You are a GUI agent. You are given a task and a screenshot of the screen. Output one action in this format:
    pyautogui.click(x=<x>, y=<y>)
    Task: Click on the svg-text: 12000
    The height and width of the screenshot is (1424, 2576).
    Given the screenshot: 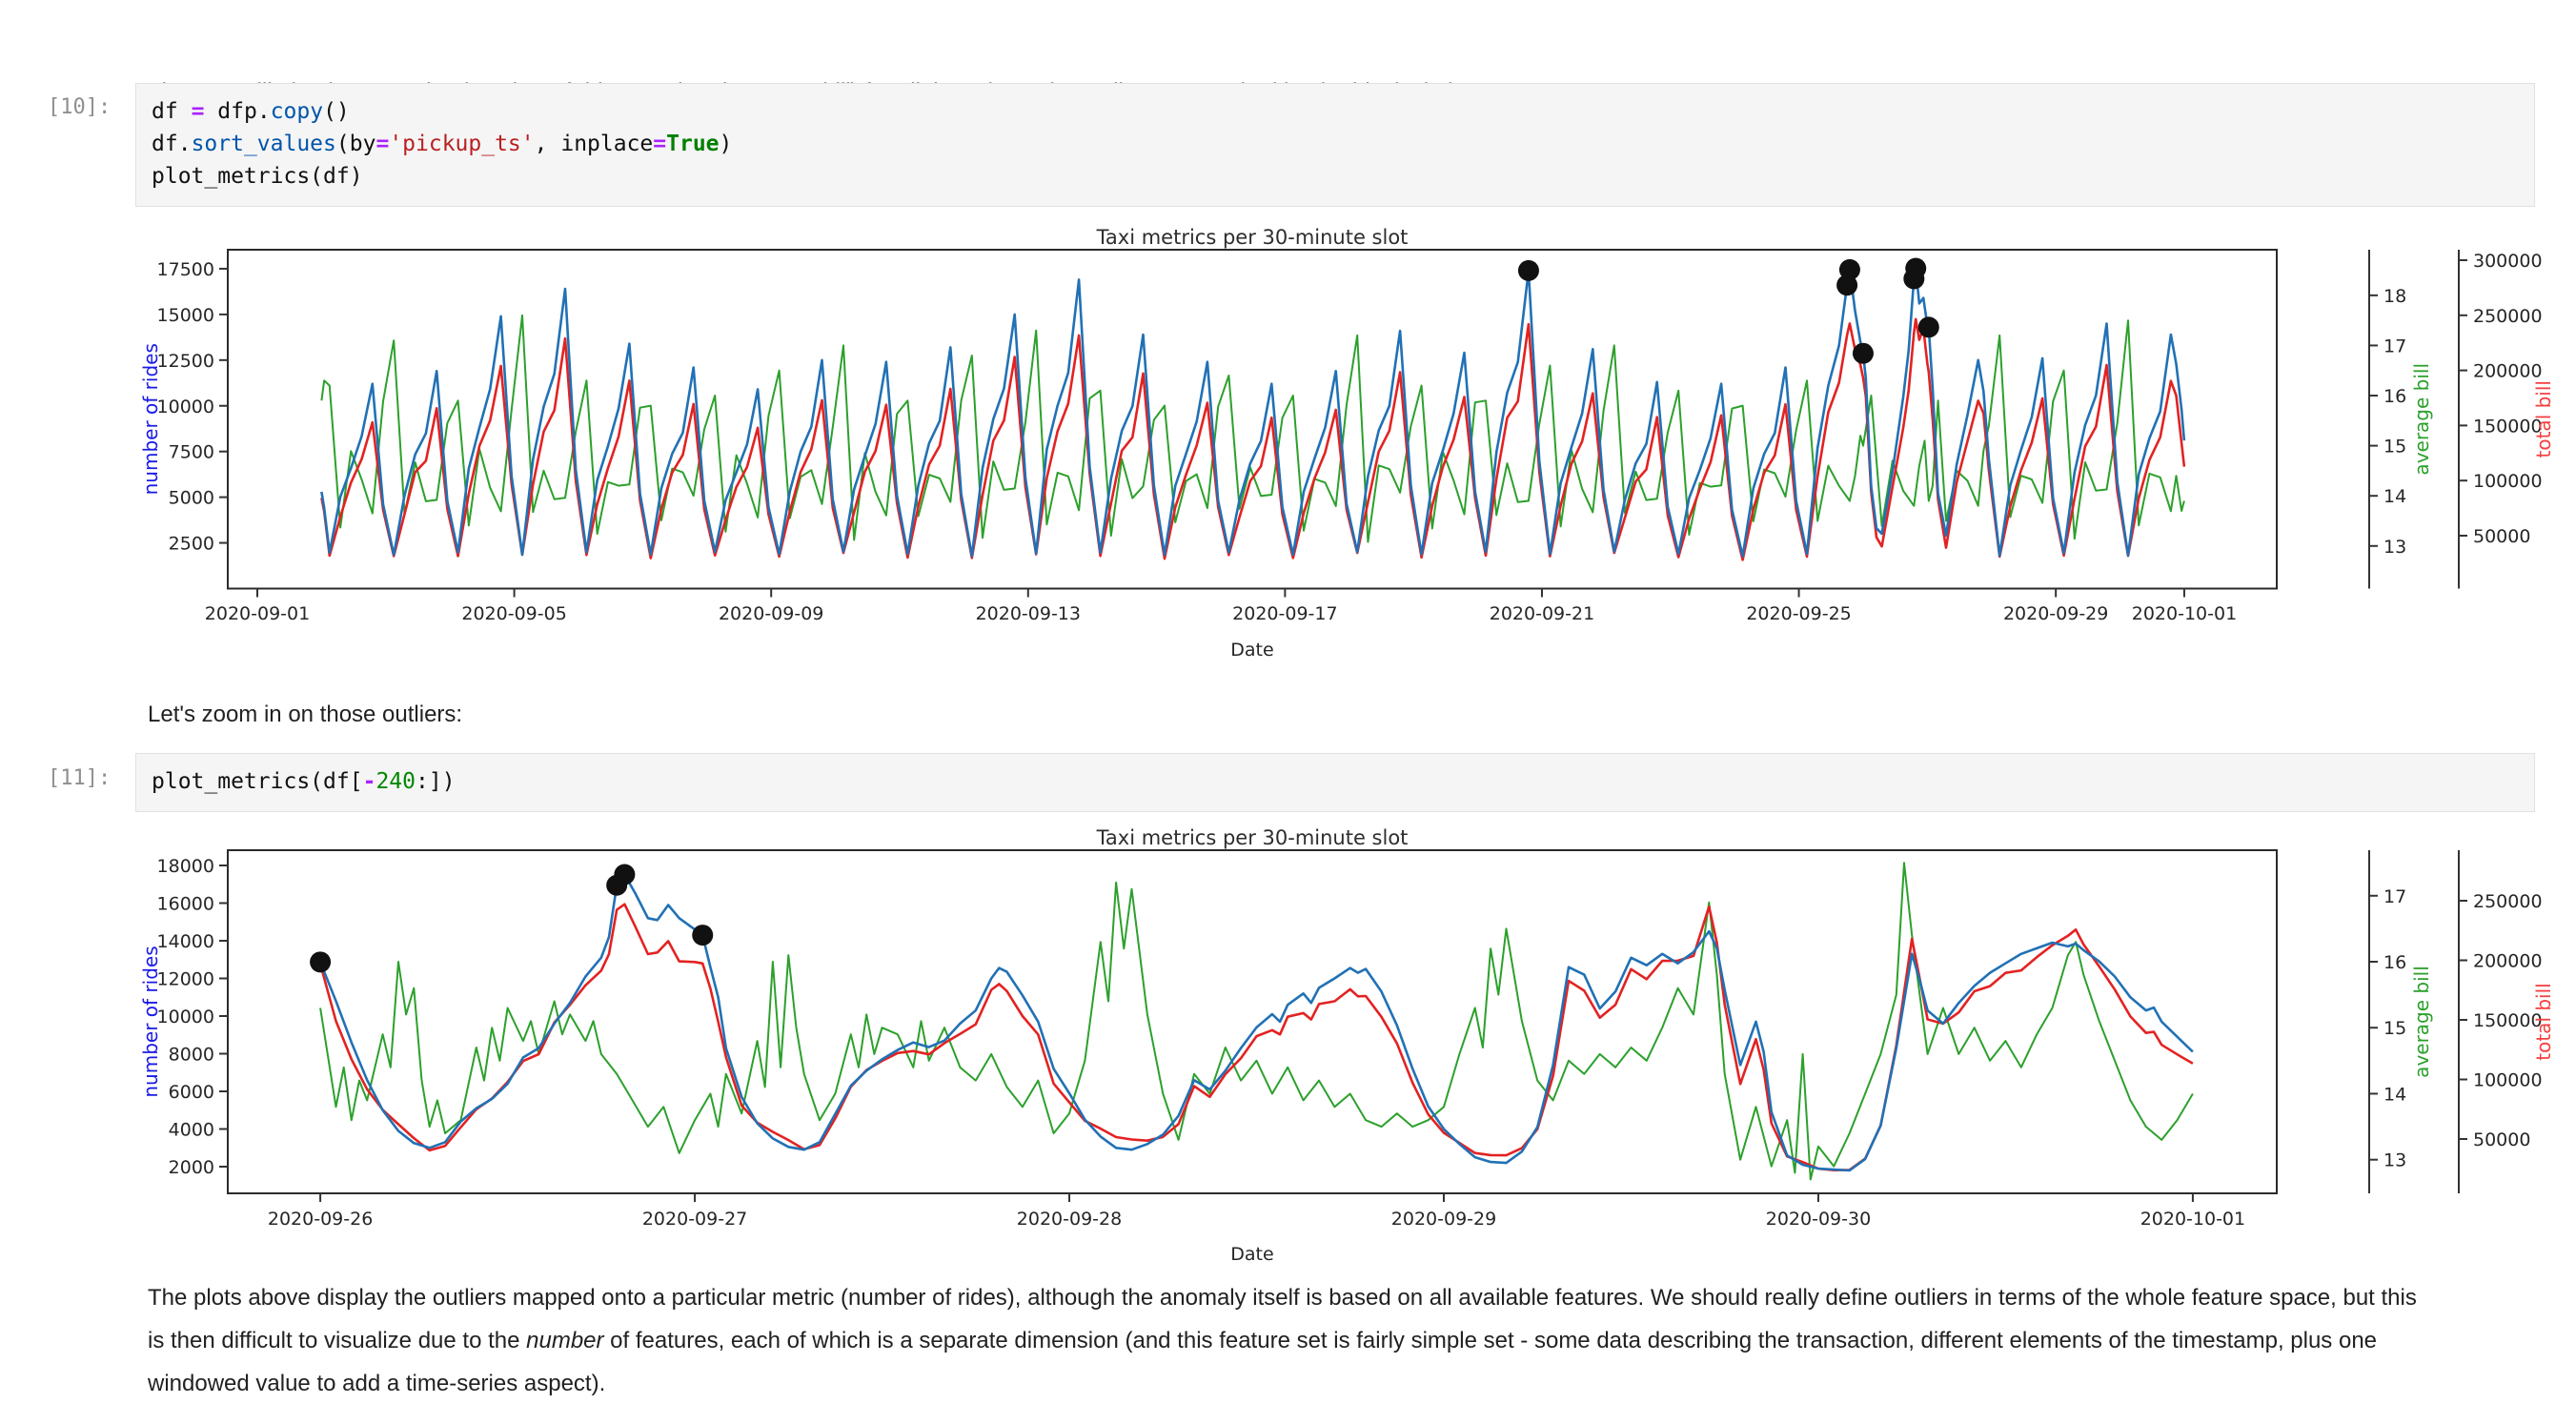 What is the action you would take?
    pyautogui.click(x=185, y=980)
    